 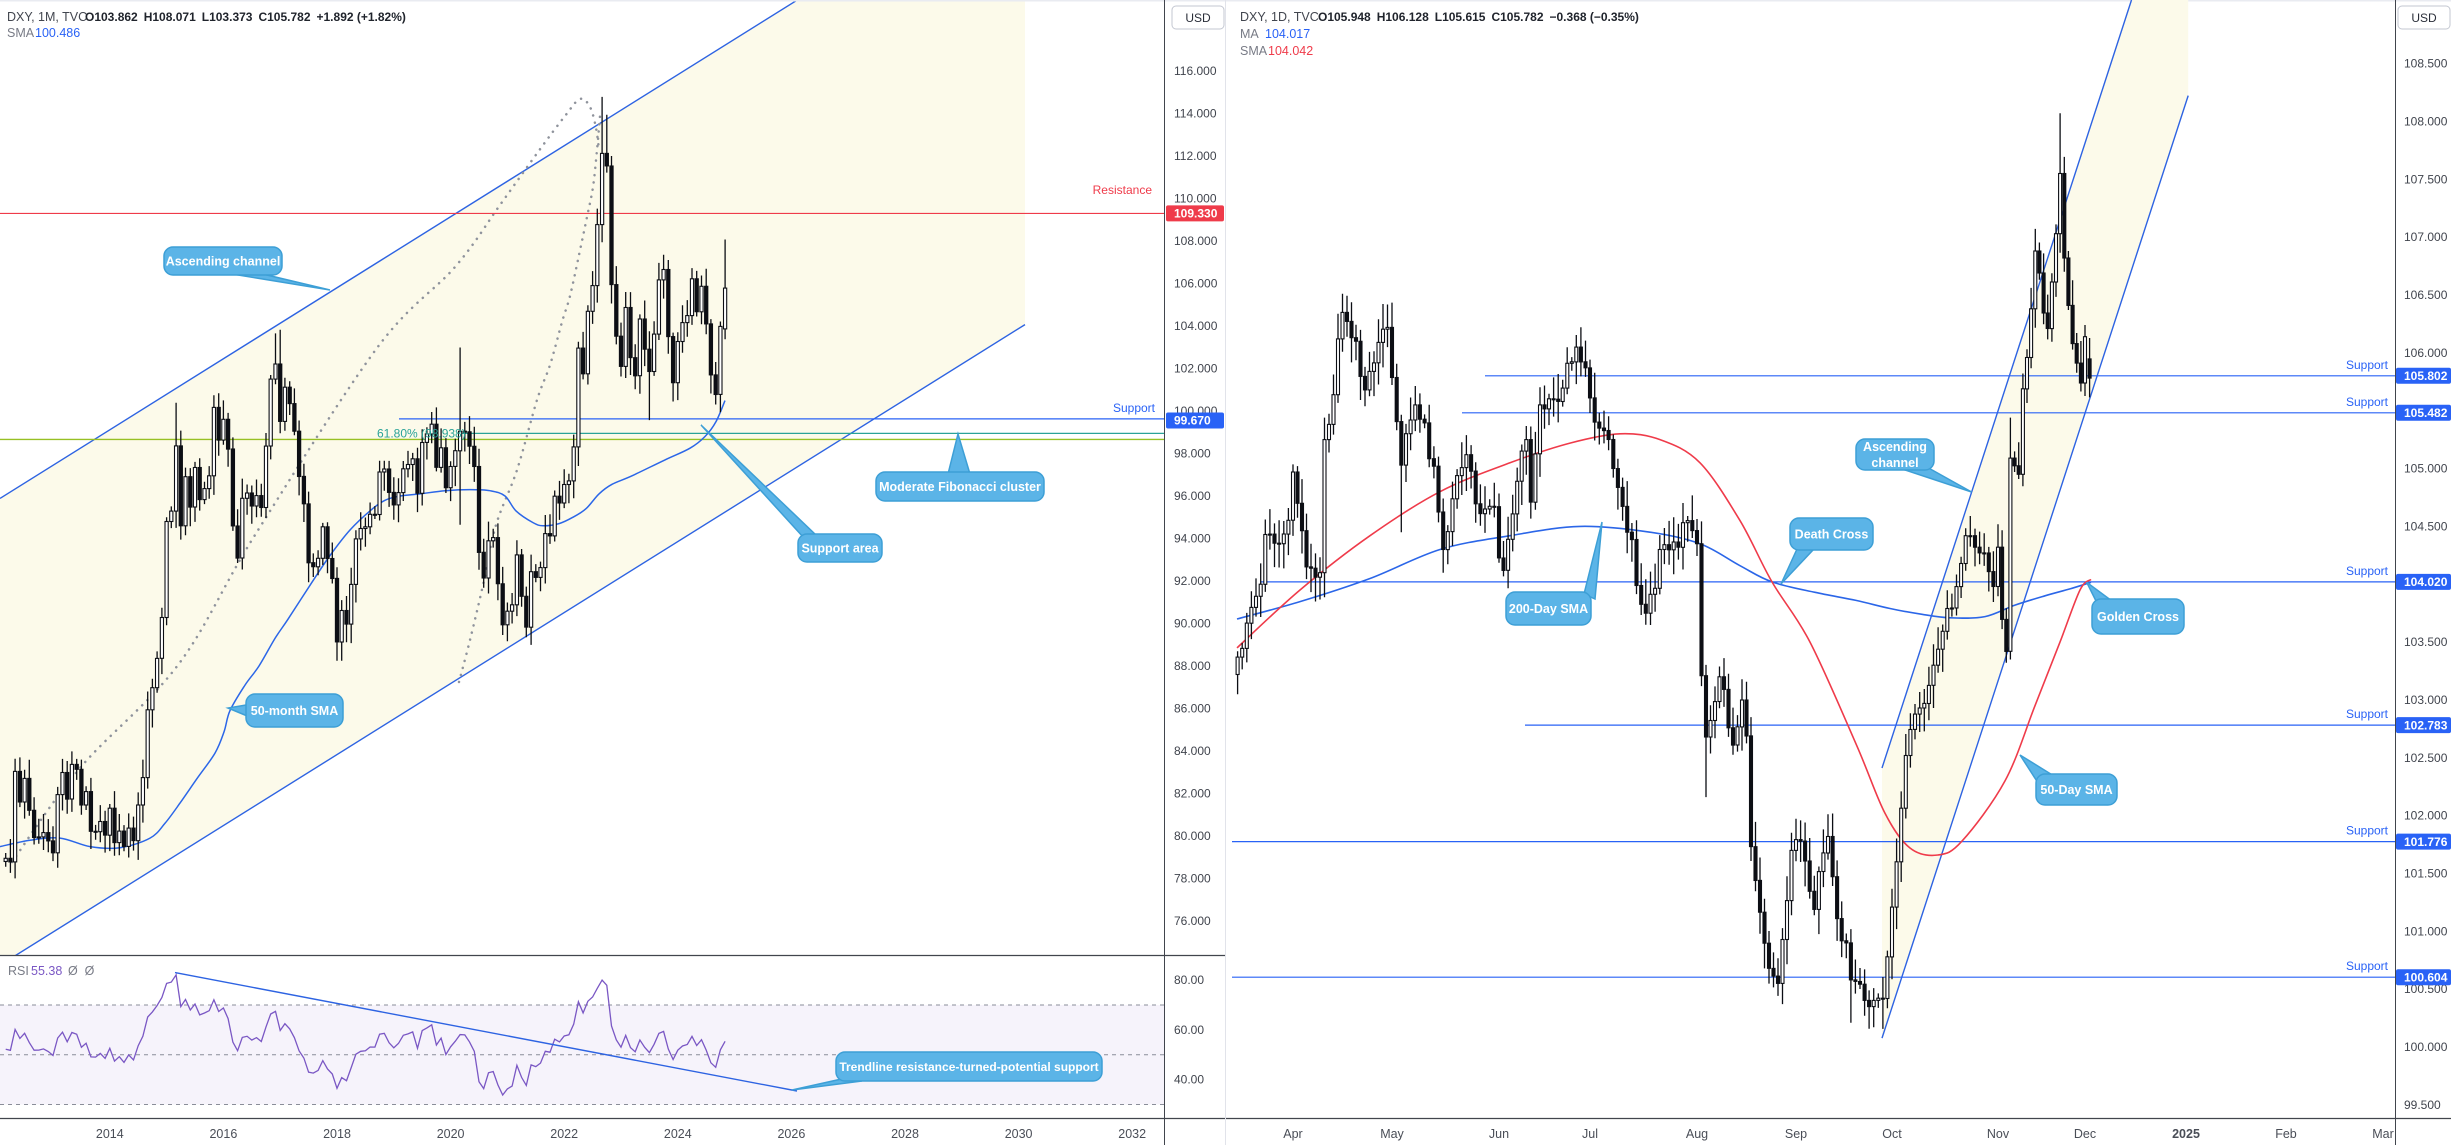 What do you see at coordinates (1279, 17) in the screenshot?
I see `svg-text: DXY, 1D, TVC` at bounding box center [1279, 17].